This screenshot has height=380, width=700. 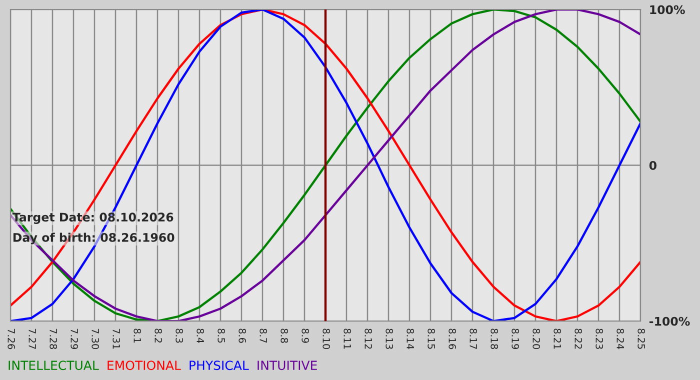 I want to click on x-tick-label: 8.23, so click(x=600, y=338).